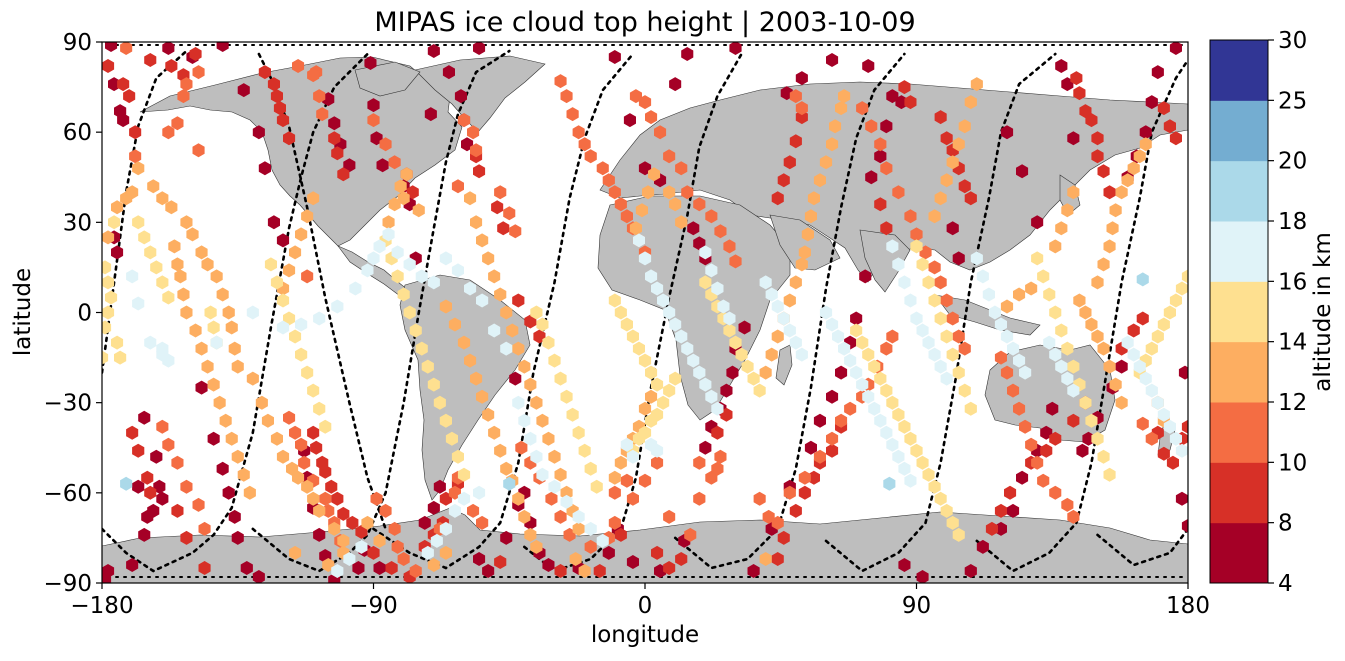 The image size is (1345, 661). I want to click on colorbar-label: altitude in km, so click(1323, 312).